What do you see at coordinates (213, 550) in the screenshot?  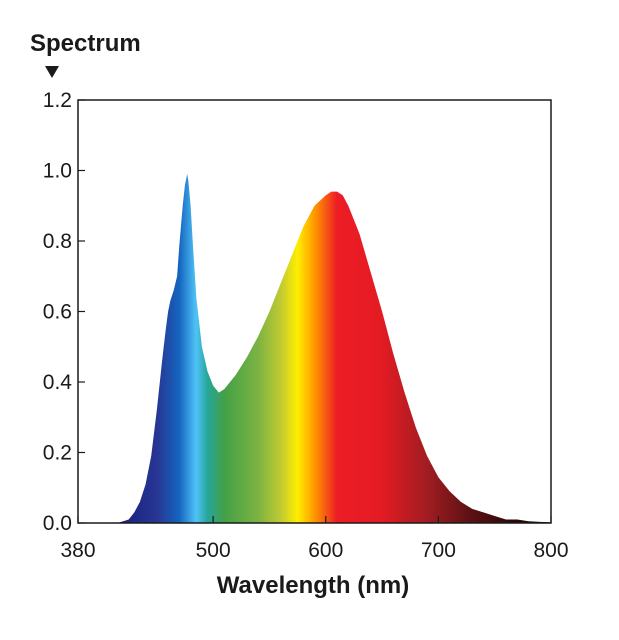 I see `x-tick-label: 500` at bounding box center [213, 550].